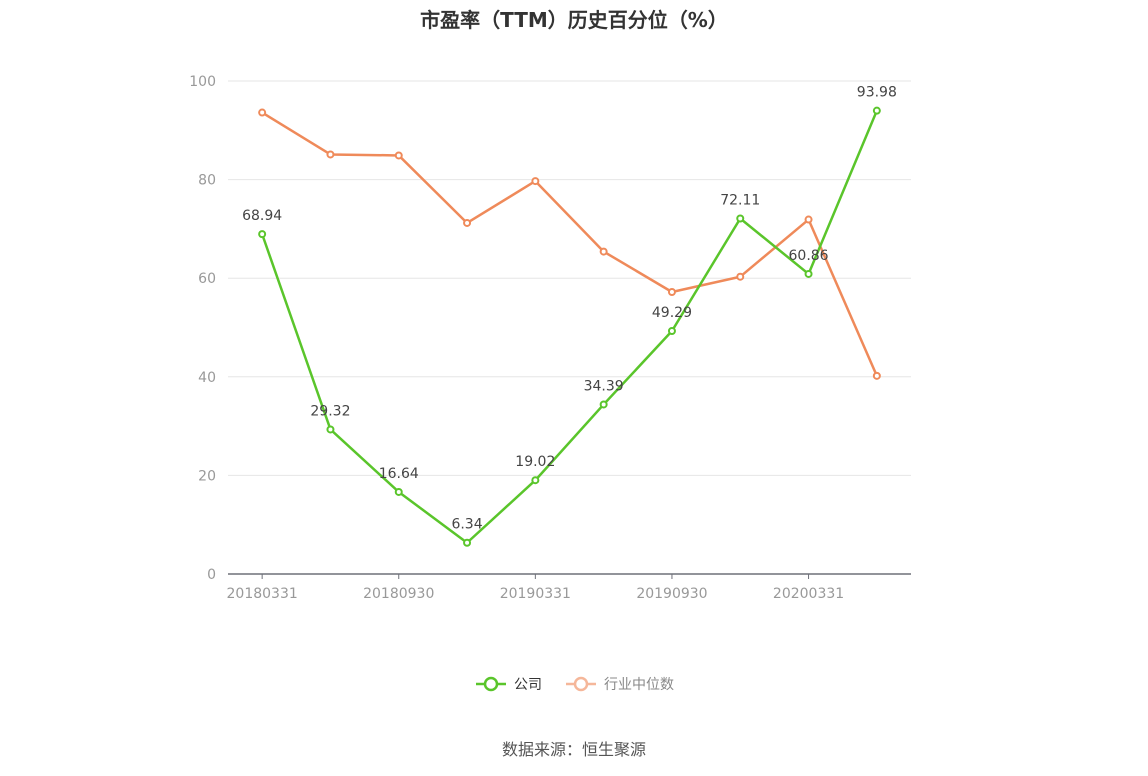 This screenshot has width=1148, height=776. Describe the element at coordinates (671, 594) in the screenshot. I see `x-tick-label: 20190930` at that location.